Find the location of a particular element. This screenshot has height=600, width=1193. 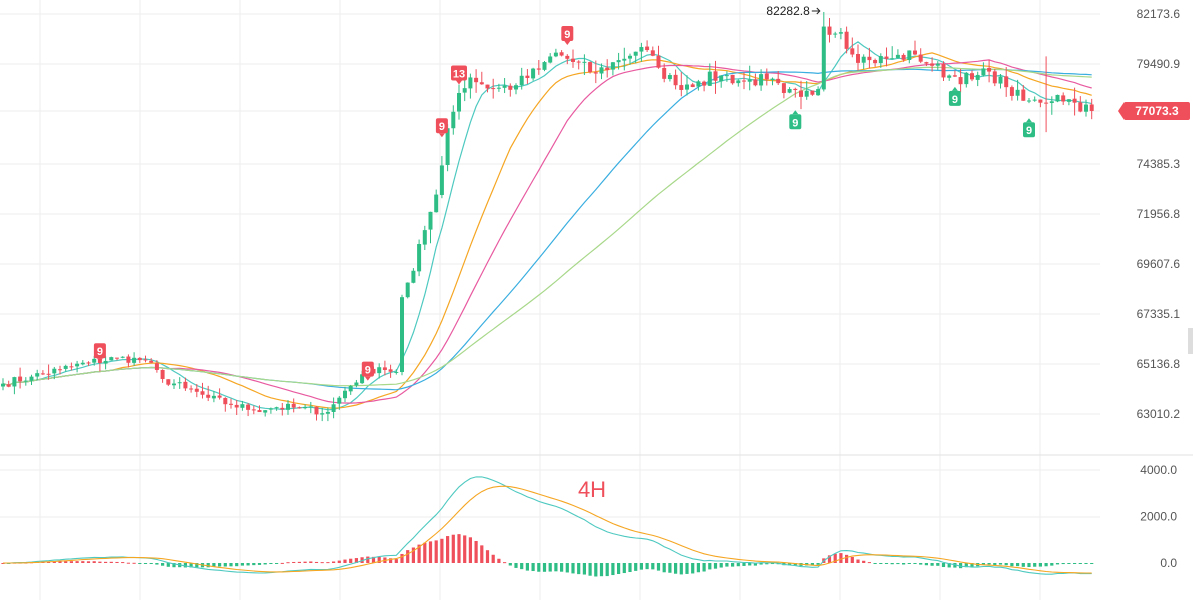

peak-arrow is located at coordinates (816, 11).